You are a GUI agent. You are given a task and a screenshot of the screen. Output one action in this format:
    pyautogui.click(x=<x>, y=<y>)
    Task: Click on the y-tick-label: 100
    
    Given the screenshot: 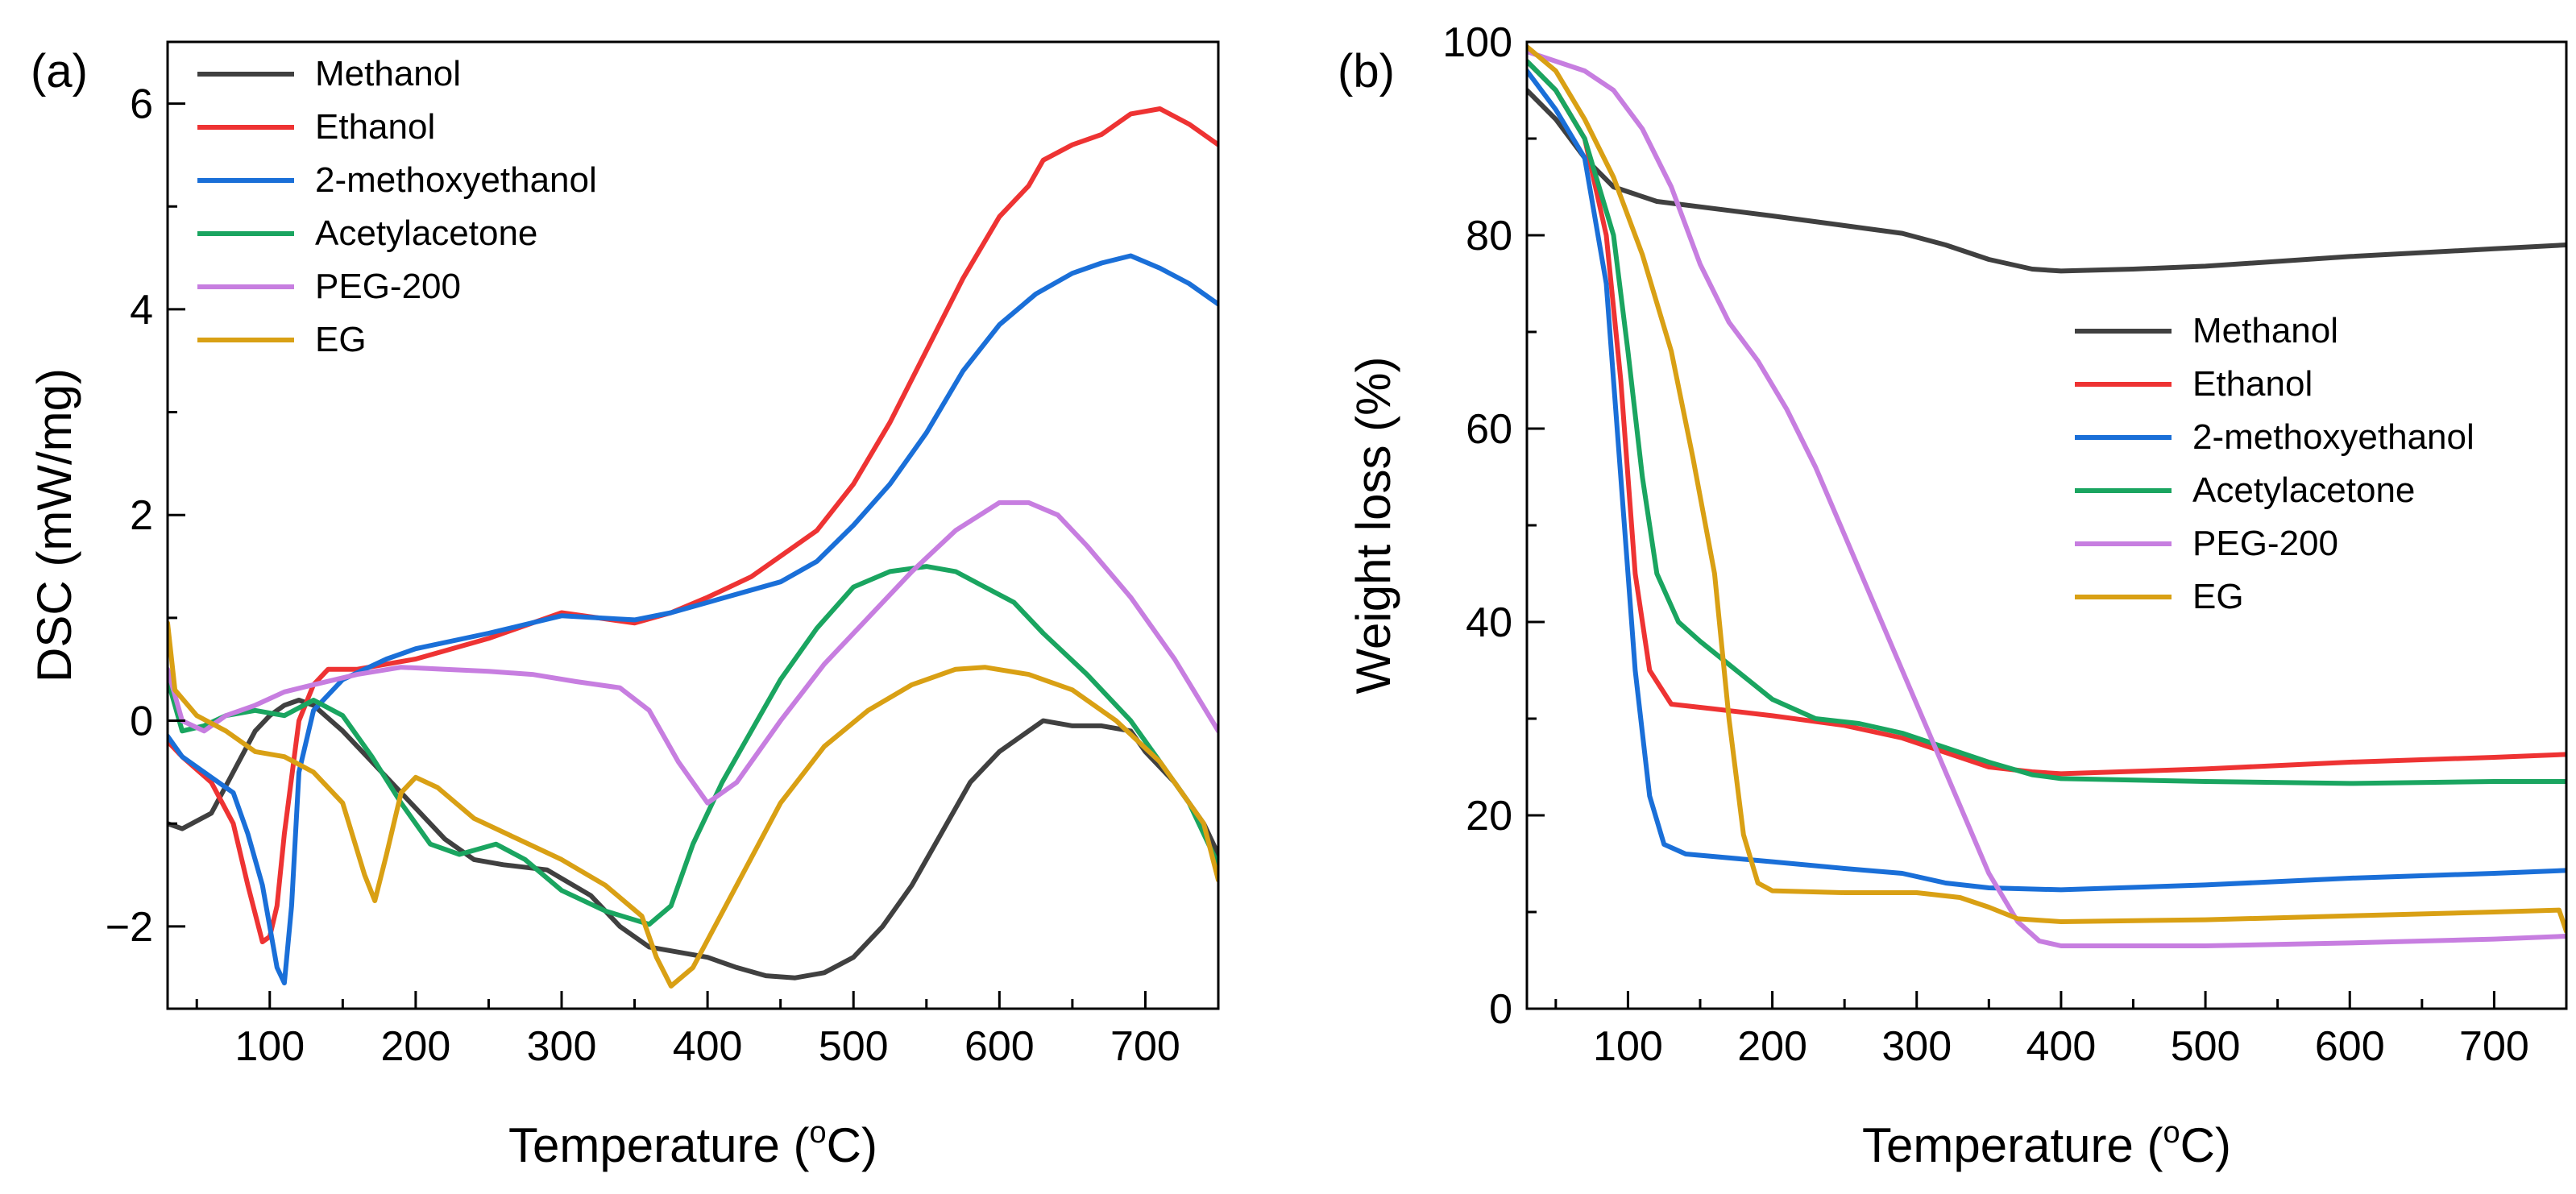 What is the action you would take?
    pyautogui.click(x=1477, y=42)
    